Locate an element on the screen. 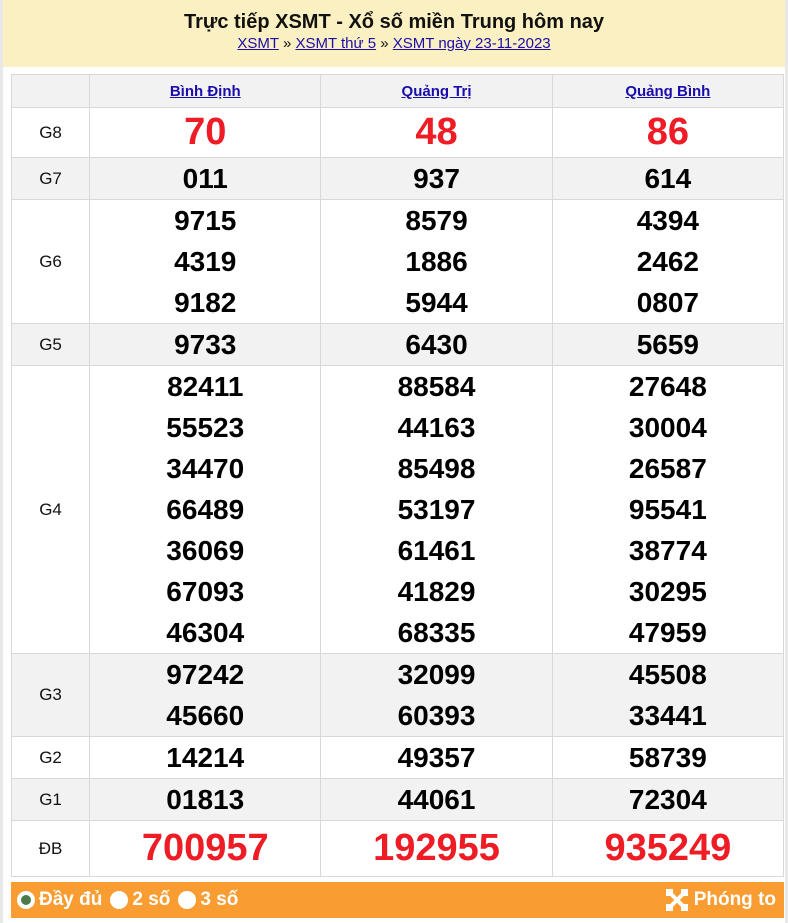  prize-cell: 01813 is located at coordinates (205, 799).